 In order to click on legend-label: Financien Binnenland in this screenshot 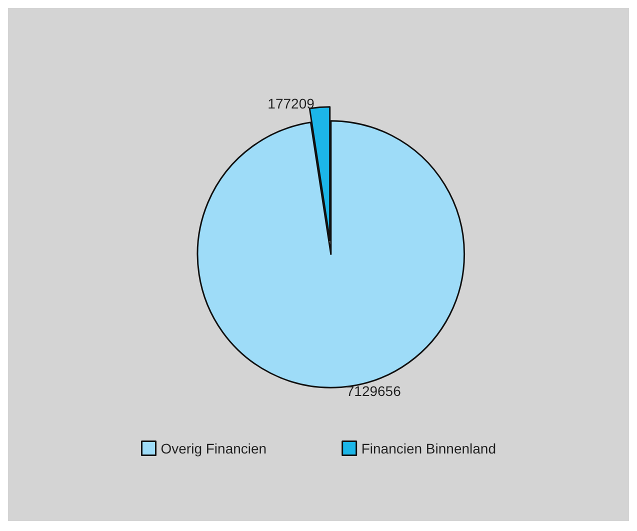, I will do `click(428, 448)`.